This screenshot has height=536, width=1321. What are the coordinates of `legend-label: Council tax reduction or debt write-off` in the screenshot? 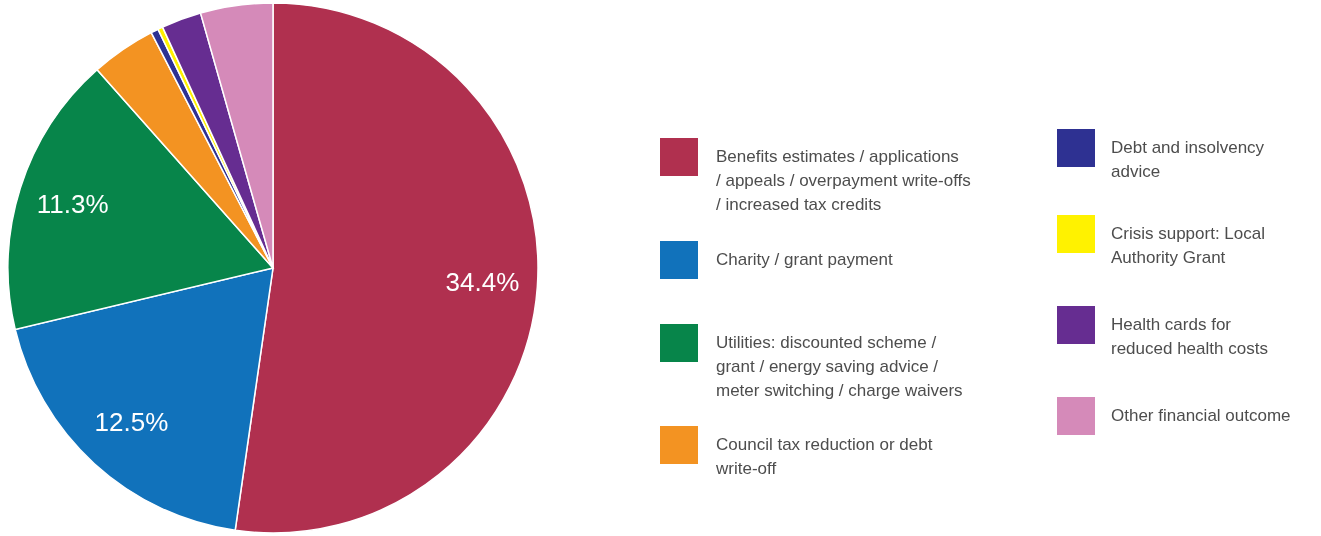 It's located at (824, 456).